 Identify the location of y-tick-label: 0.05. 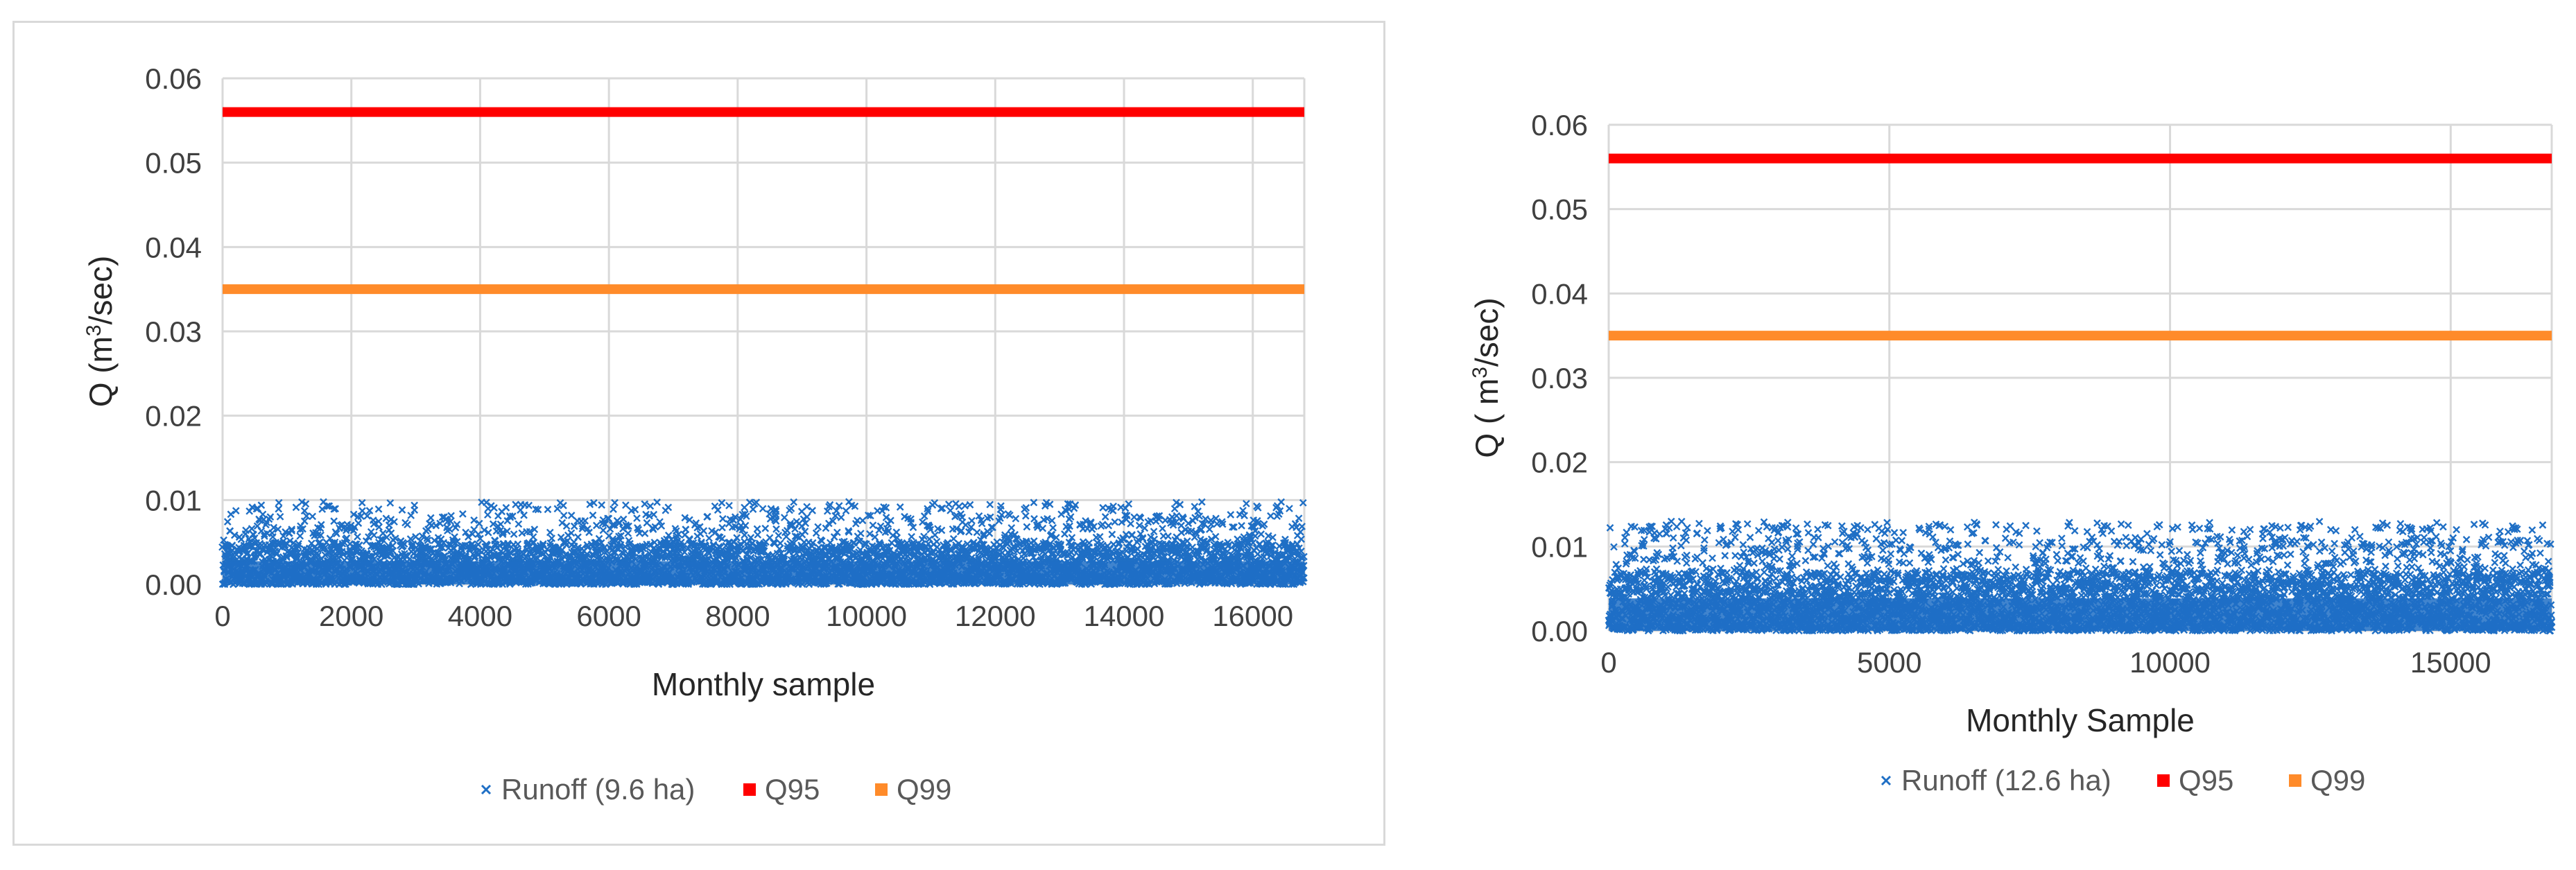
(173, 163).